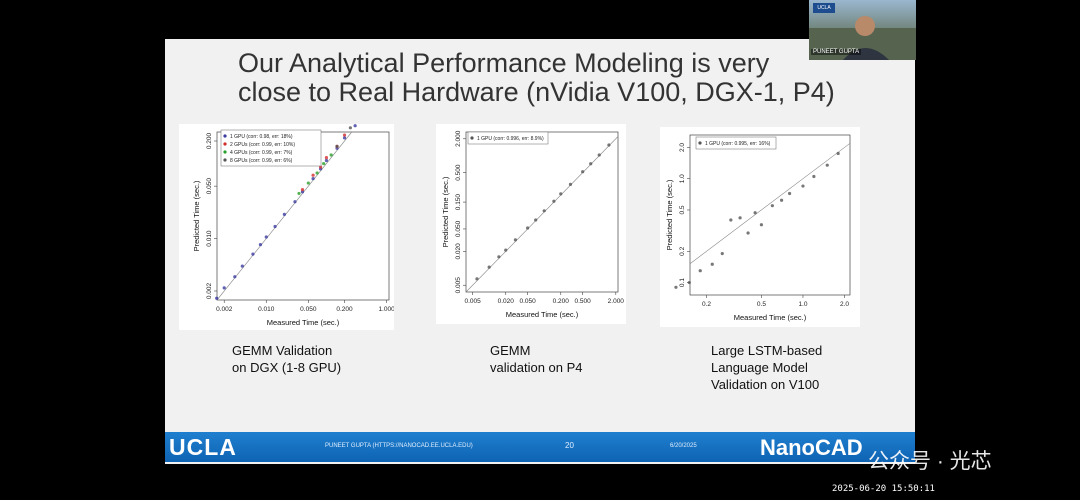  Describe the element at coordinates (767, 350) in the screenshot. I see `caption-line: Large LSTM-based` at that location.